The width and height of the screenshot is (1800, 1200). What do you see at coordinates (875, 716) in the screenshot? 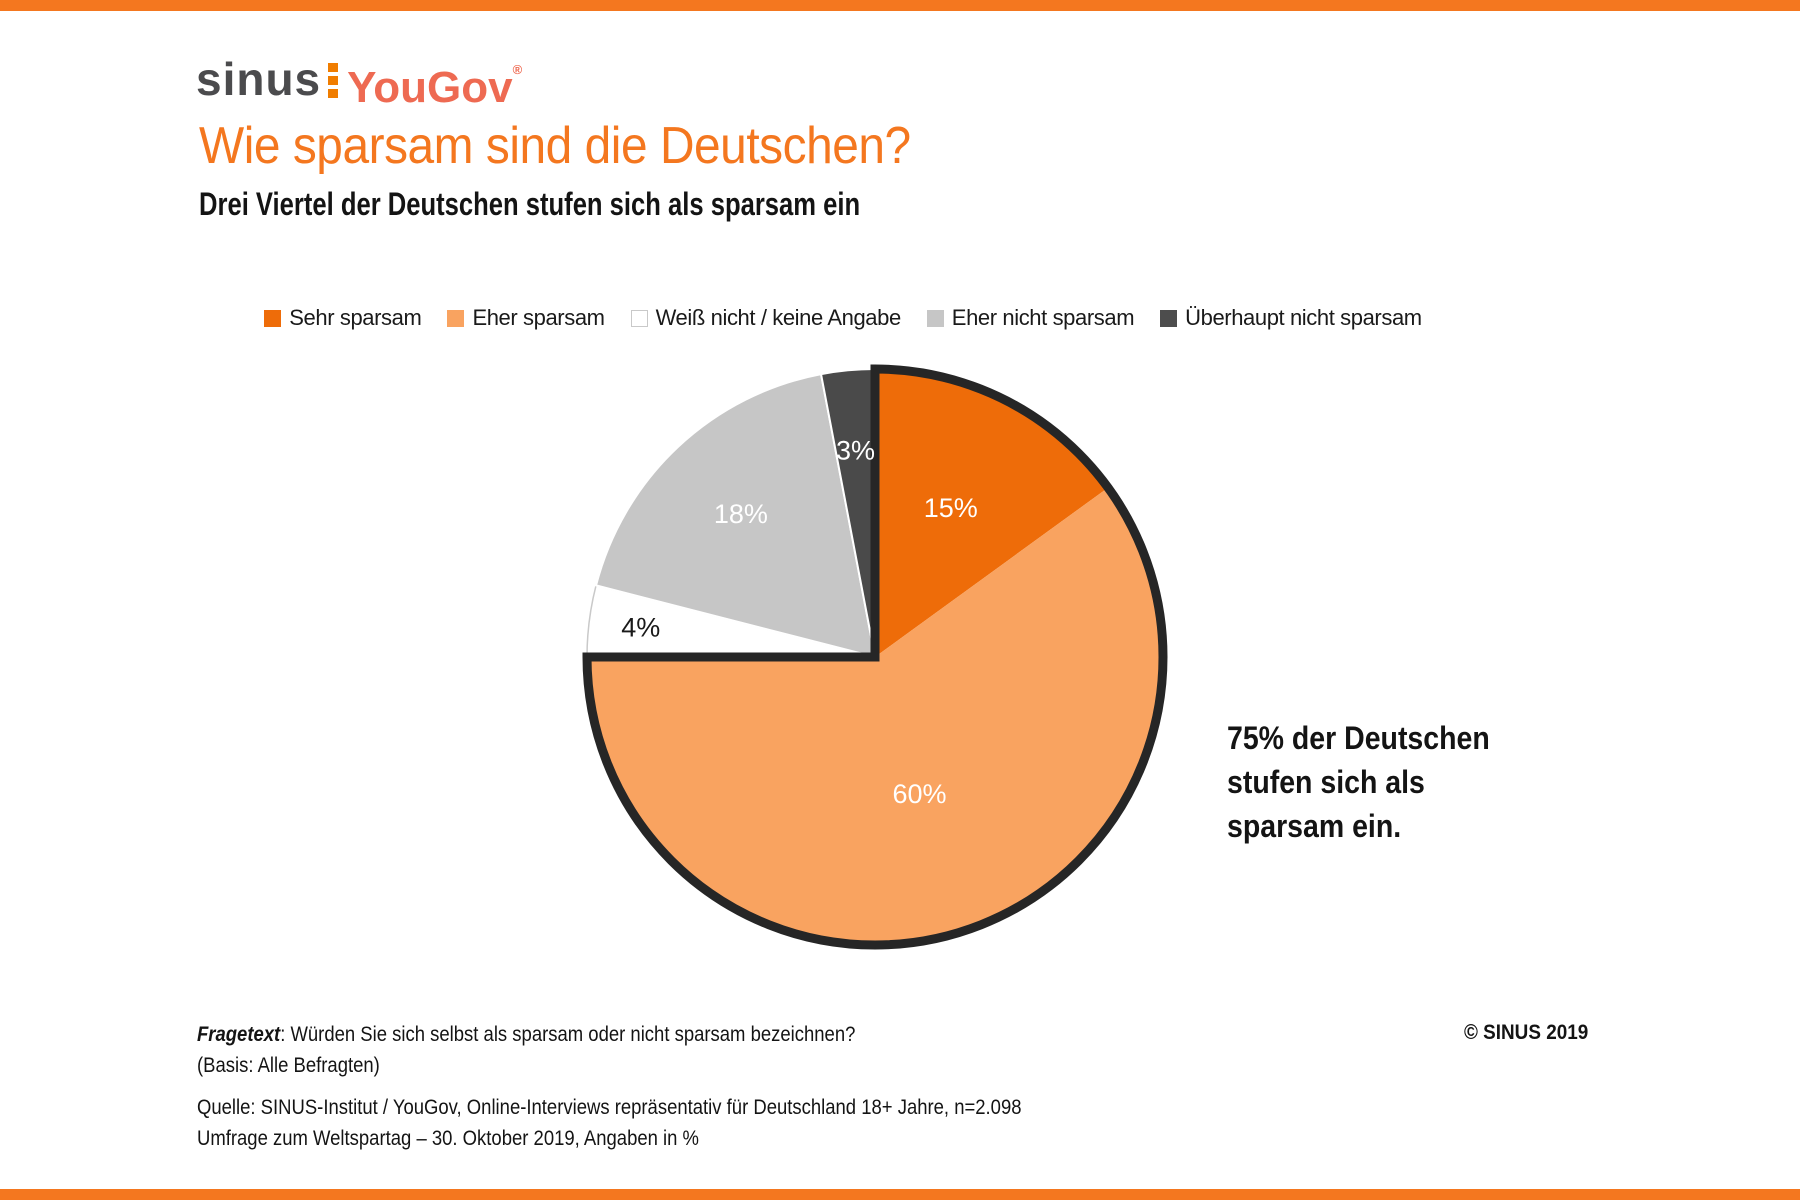
I see `pie-slice-eher-sparsam` at bounding box center [875, 716].